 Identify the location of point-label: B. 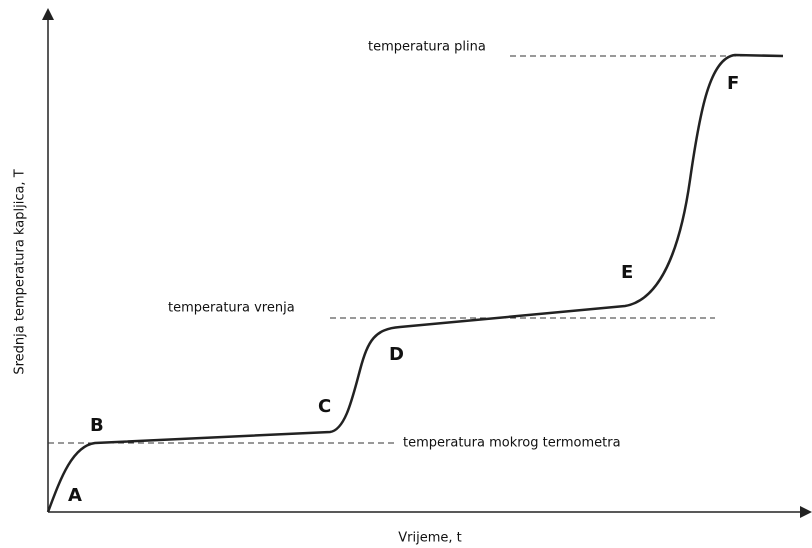
(97, 425).